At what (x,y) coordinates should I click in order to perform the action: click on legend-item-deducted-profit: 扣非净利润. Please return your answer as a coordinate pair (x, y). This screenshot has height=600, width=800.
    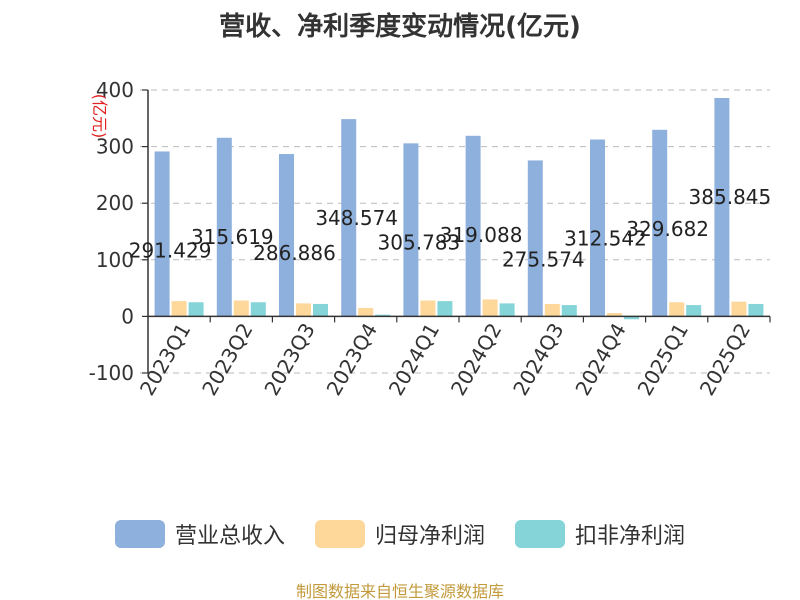
    Looking at the image, I should click on (600, 534).